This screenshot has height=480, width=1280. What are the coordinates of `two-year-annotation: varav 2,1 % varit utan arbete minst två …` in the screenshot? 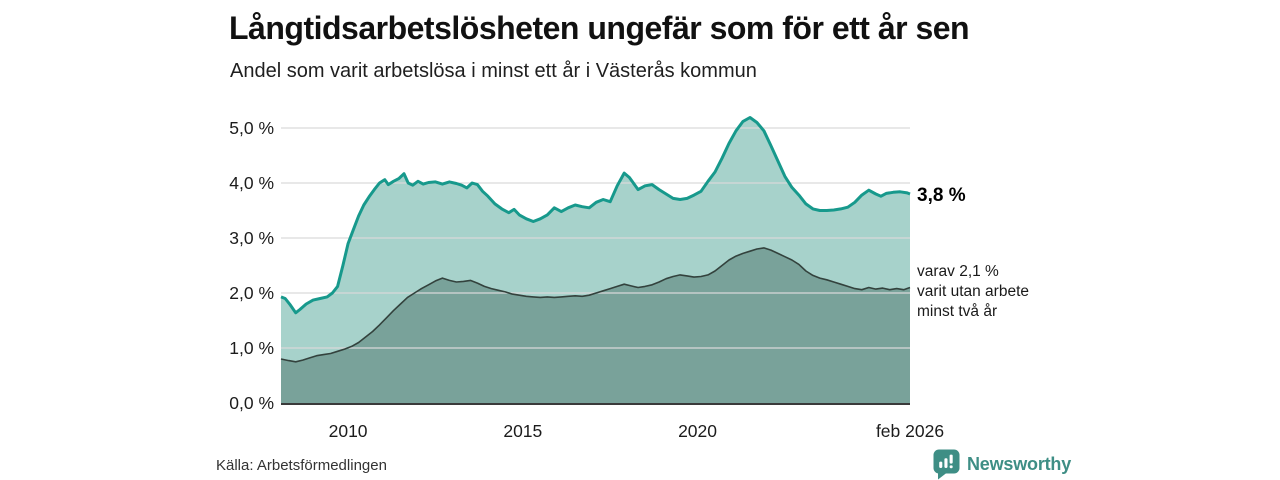 It's located at (1002, 292).